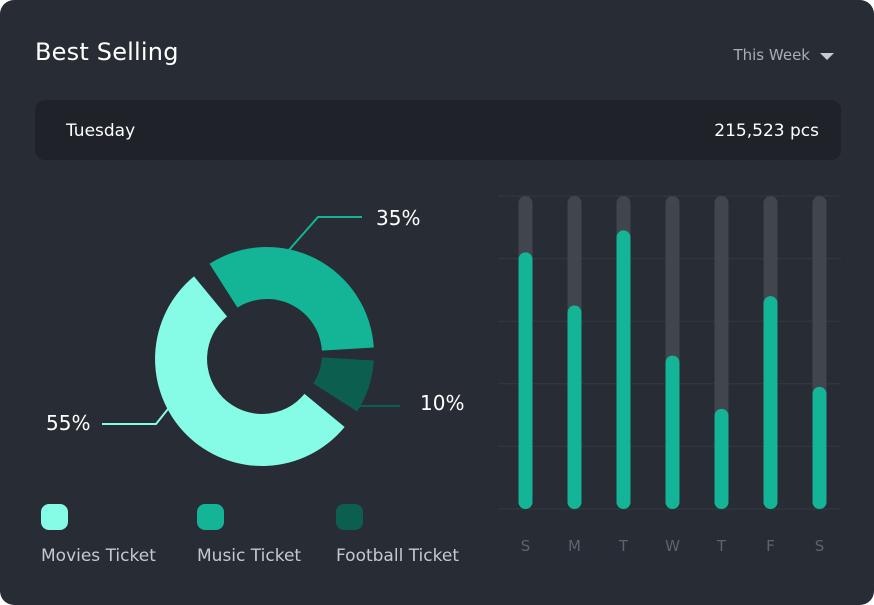 The image size is (874, 605). I want to click on legend-label-football: Football Ticket, so click(397, 556).